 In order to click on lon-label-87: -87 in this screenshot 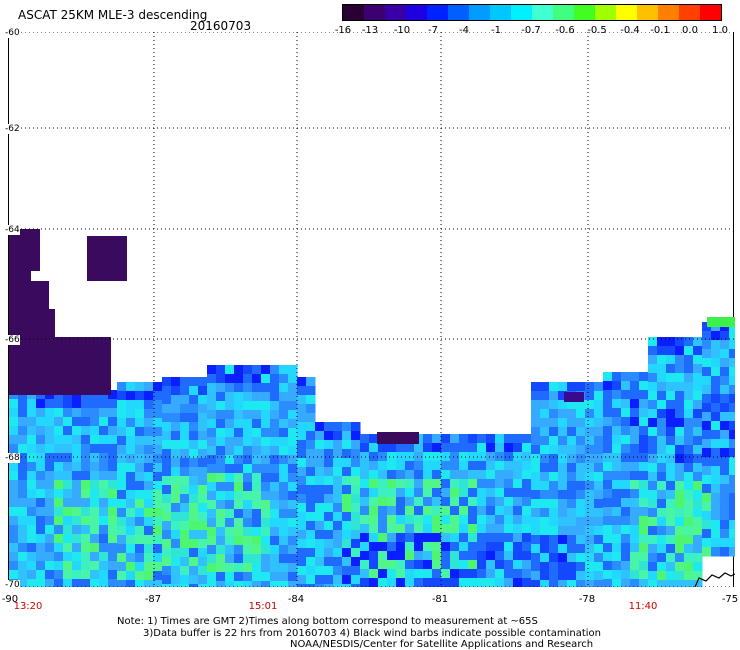, I will do `click(153, 599)`.